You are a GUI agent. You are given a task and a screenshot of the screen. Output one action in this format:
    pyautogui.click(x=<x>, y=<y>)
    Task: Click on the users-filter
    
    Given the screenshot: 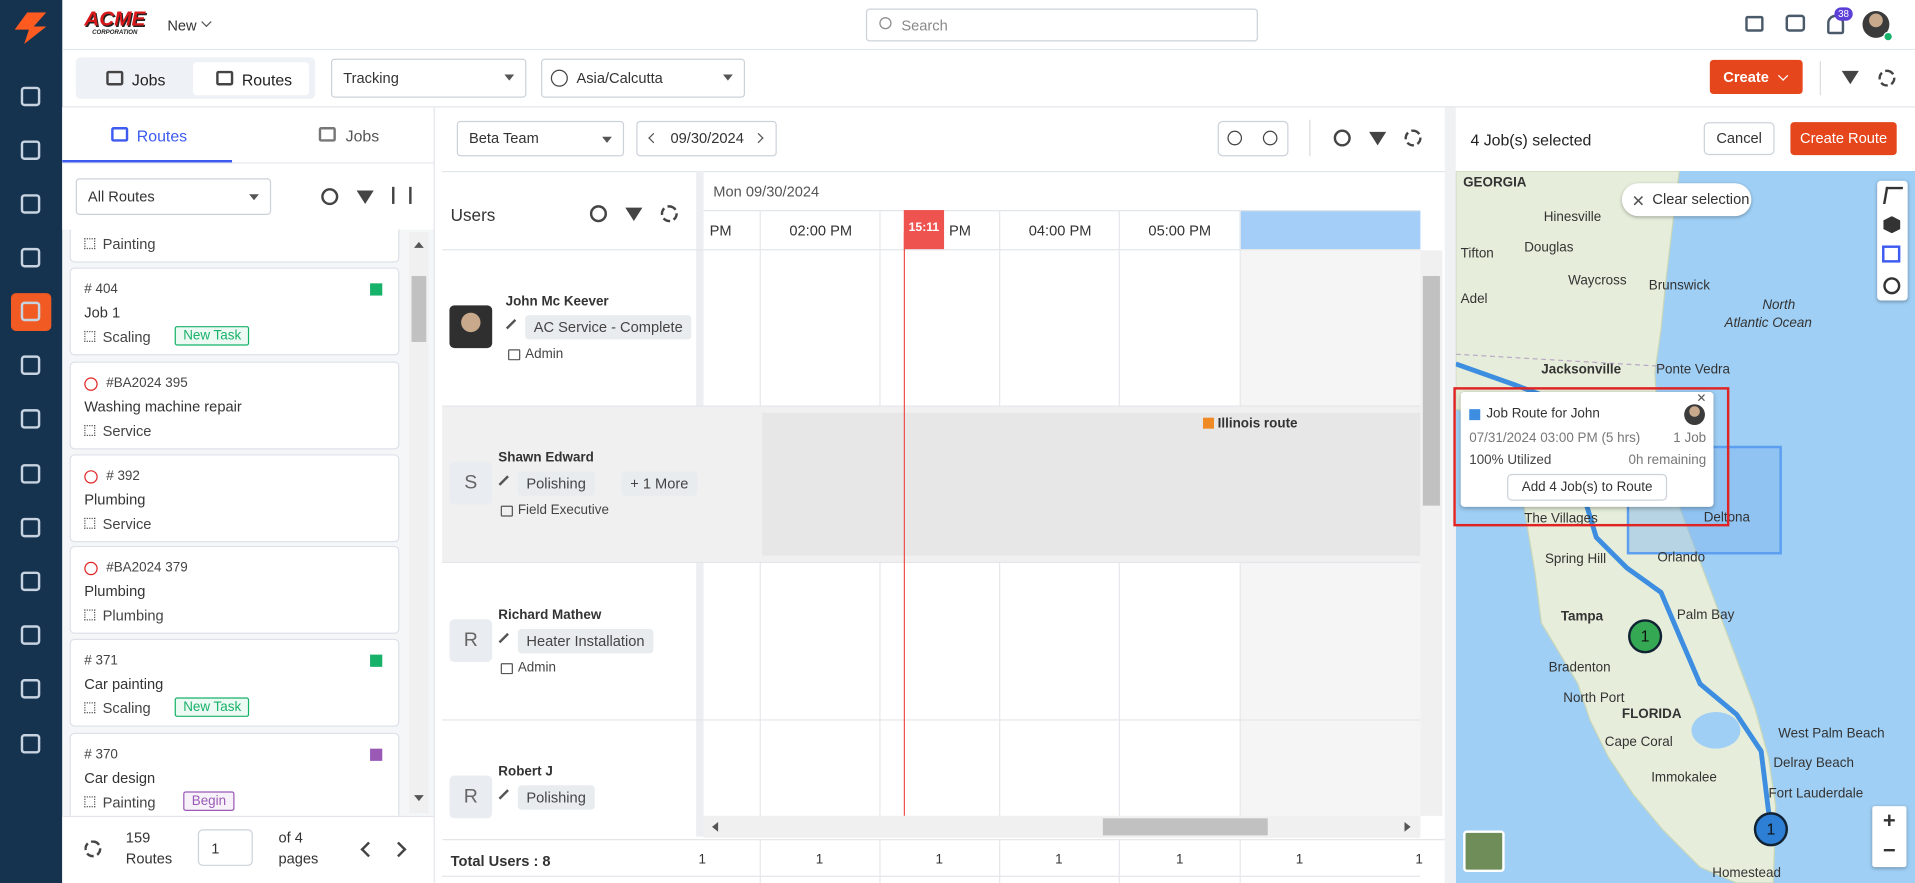 What is the action you would take?
    pyautogui.click(x=634, y=214)
    